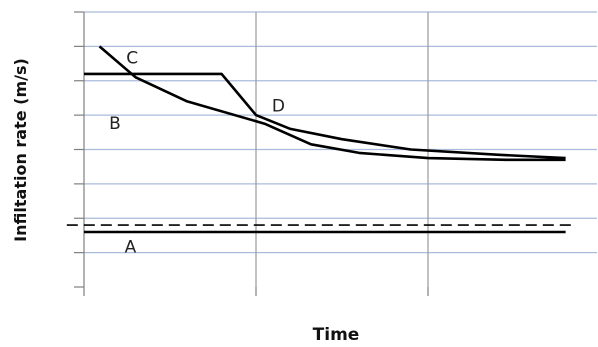 This screenshot has width=598, height=347. I want to click on curve-label-d: D, so click(278, 107).